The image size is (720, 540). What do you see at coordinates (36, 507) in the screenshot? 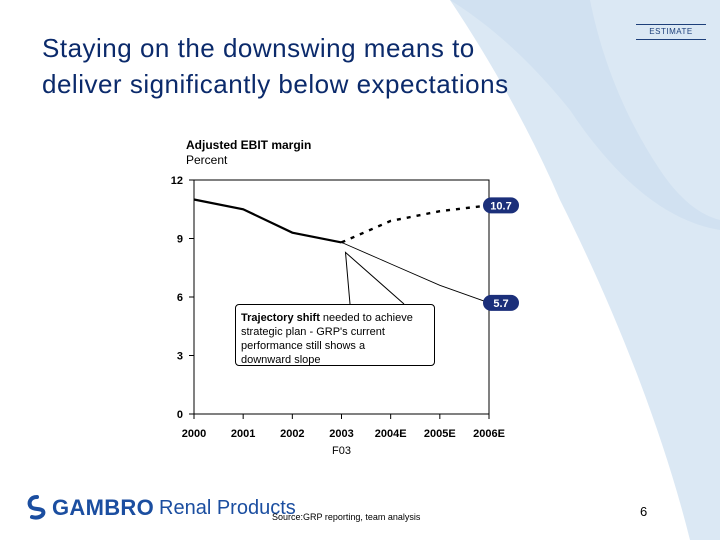
I see `gambro-logo-icon` at bounding box center [36, 507].